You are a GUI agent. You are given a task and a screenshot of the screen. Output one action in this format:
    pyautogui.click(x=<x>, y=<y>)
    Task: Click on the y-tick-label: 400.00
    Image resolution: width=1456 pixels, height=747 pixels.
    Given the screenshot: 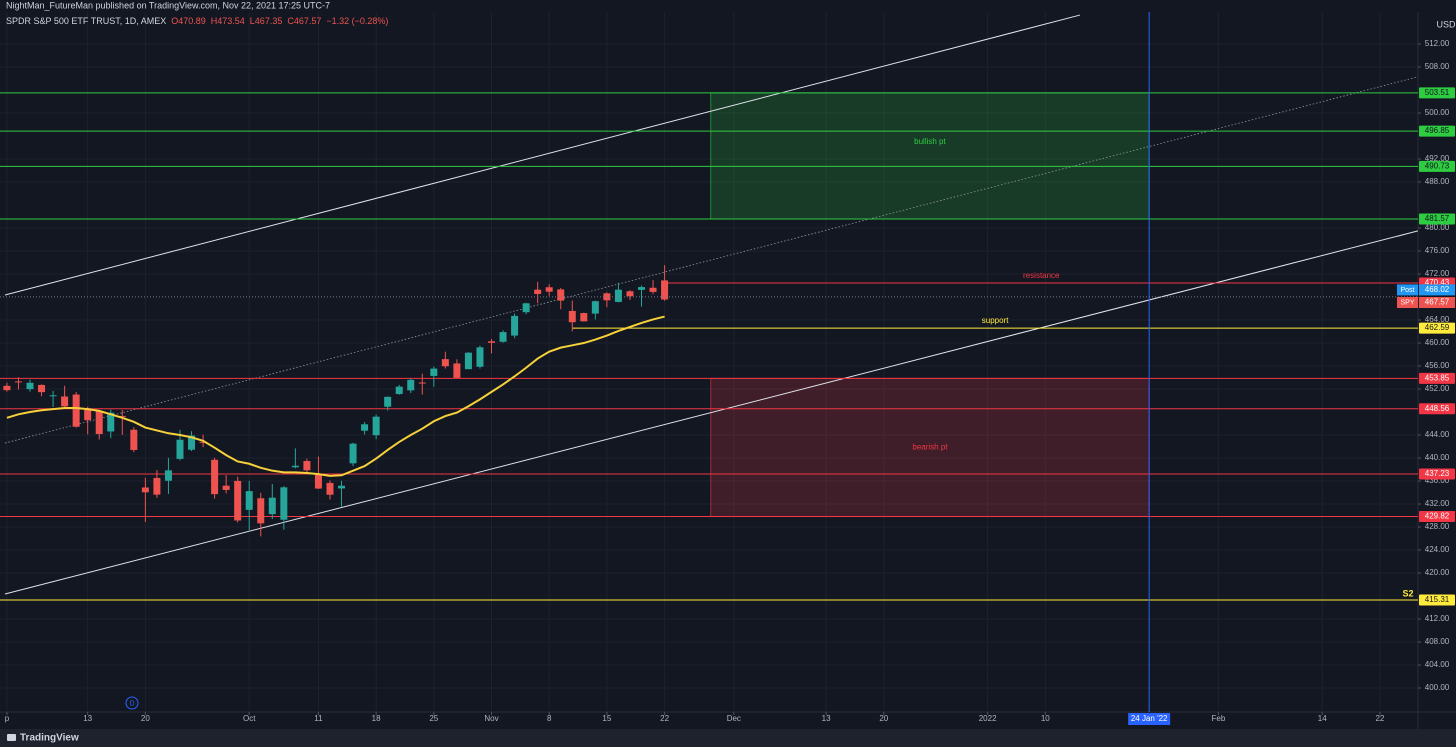 What is the action you would take?
    pyautogui.click(x=1437, y=687)
    